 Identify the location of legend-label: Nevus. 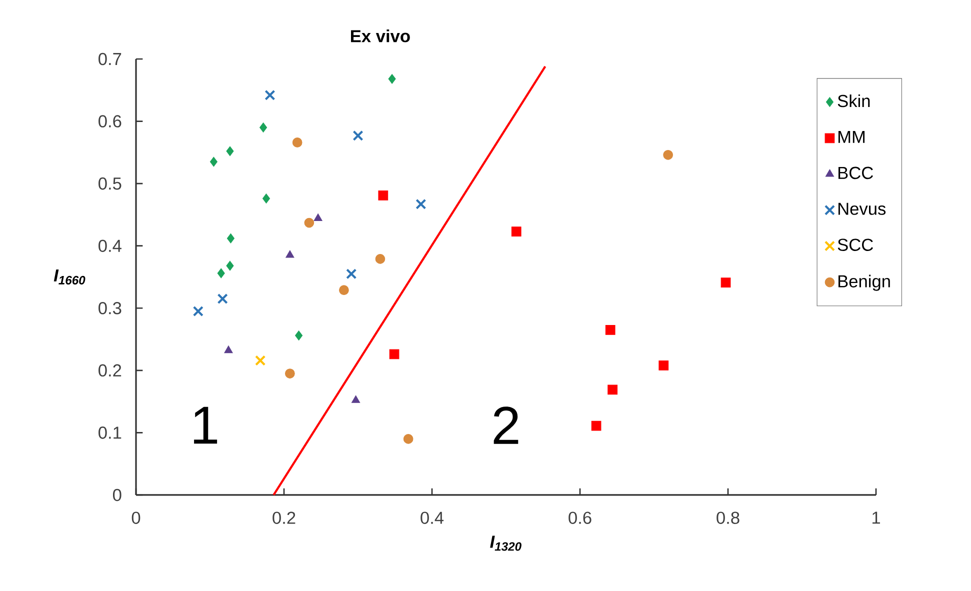
(862, 208).